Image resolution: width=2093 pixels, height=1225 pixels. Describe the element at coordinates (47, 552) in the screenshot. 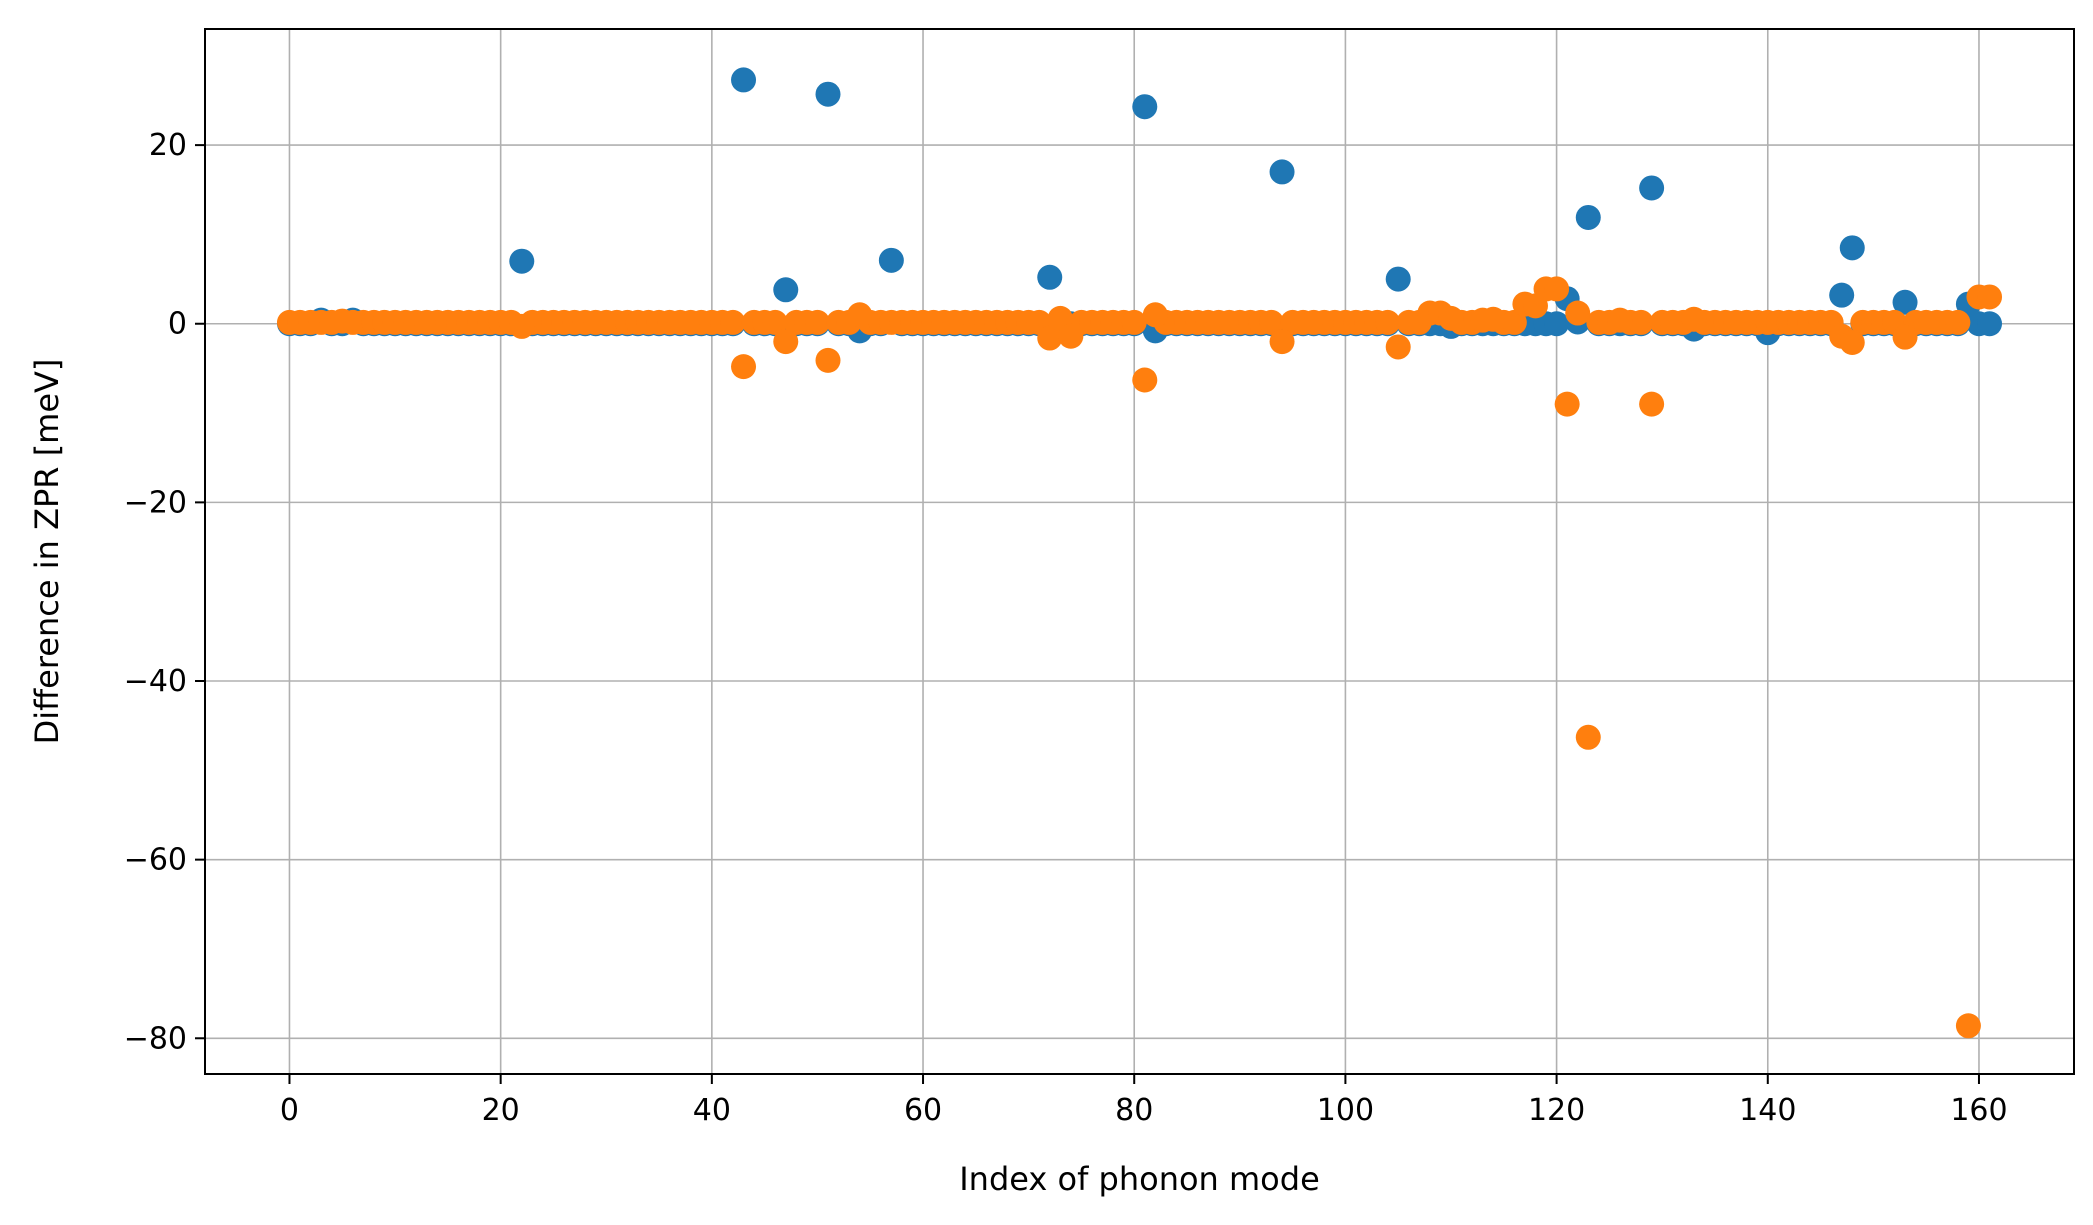

I see `y-axis-label: Difference in ZPR [meV]` at that location.